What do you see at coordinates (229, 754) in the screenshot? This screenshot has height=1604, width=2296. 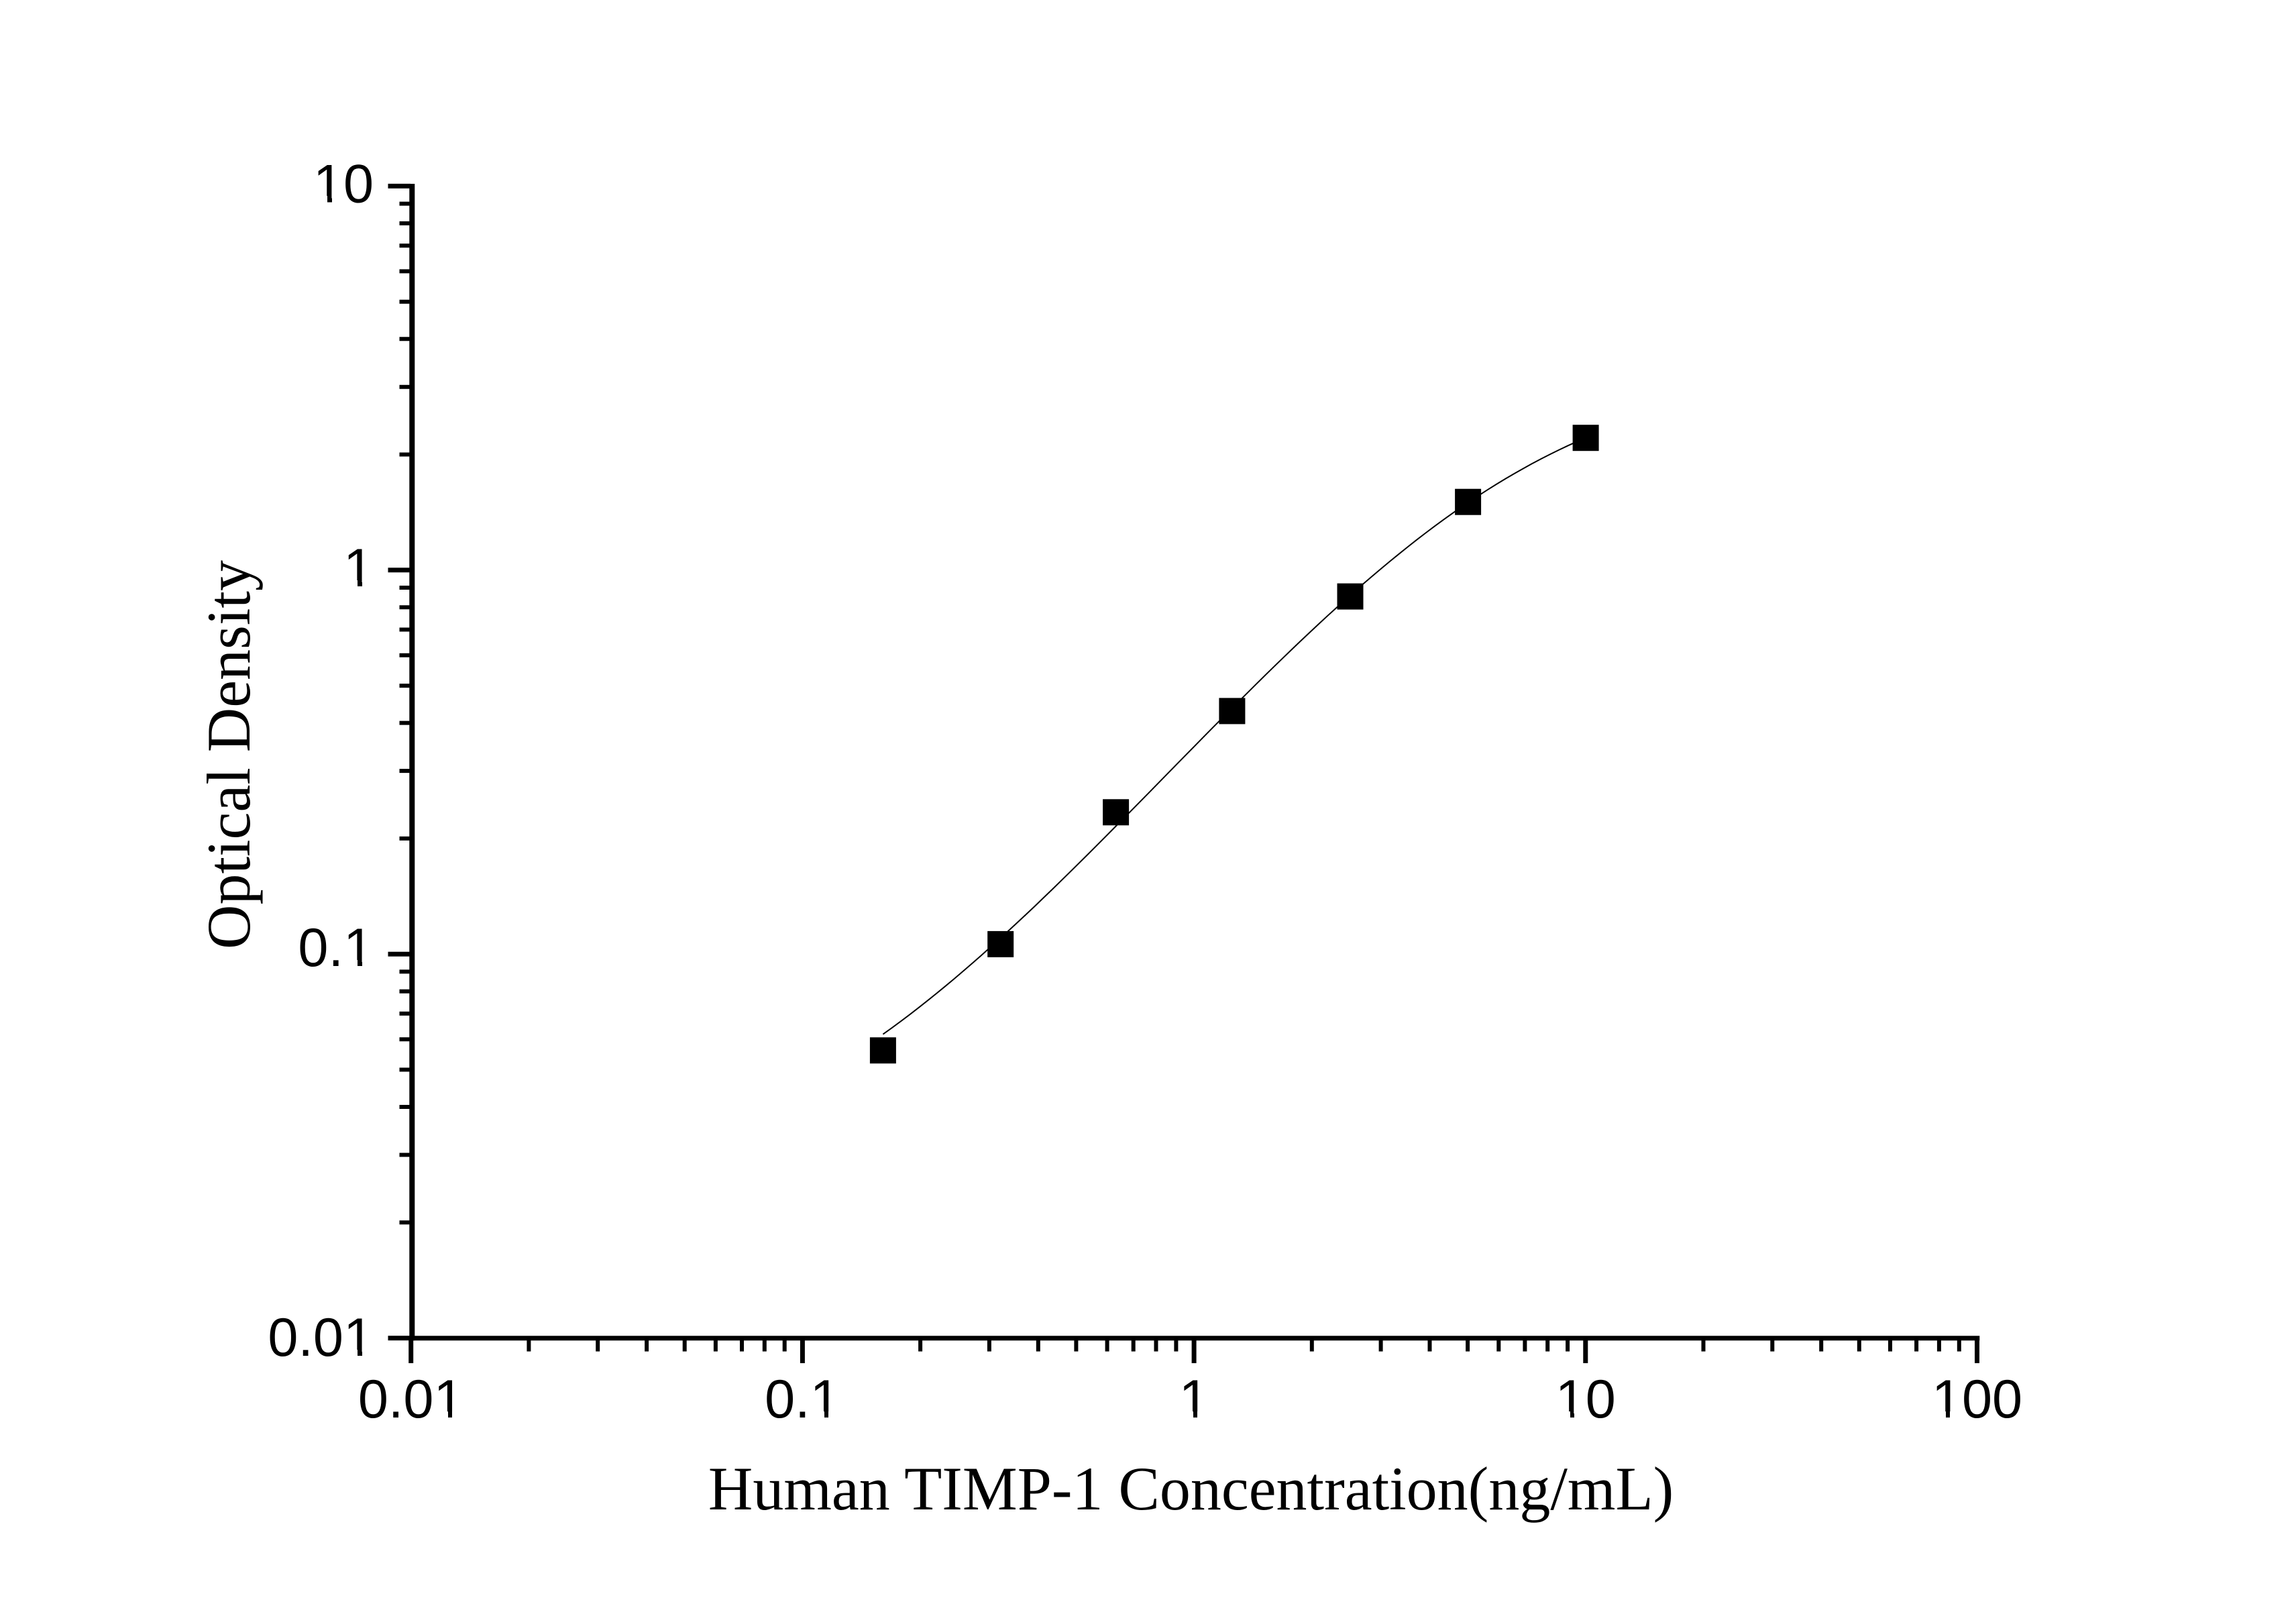 I see `svg-text: Optical Density` at bounding box center [229, 754].